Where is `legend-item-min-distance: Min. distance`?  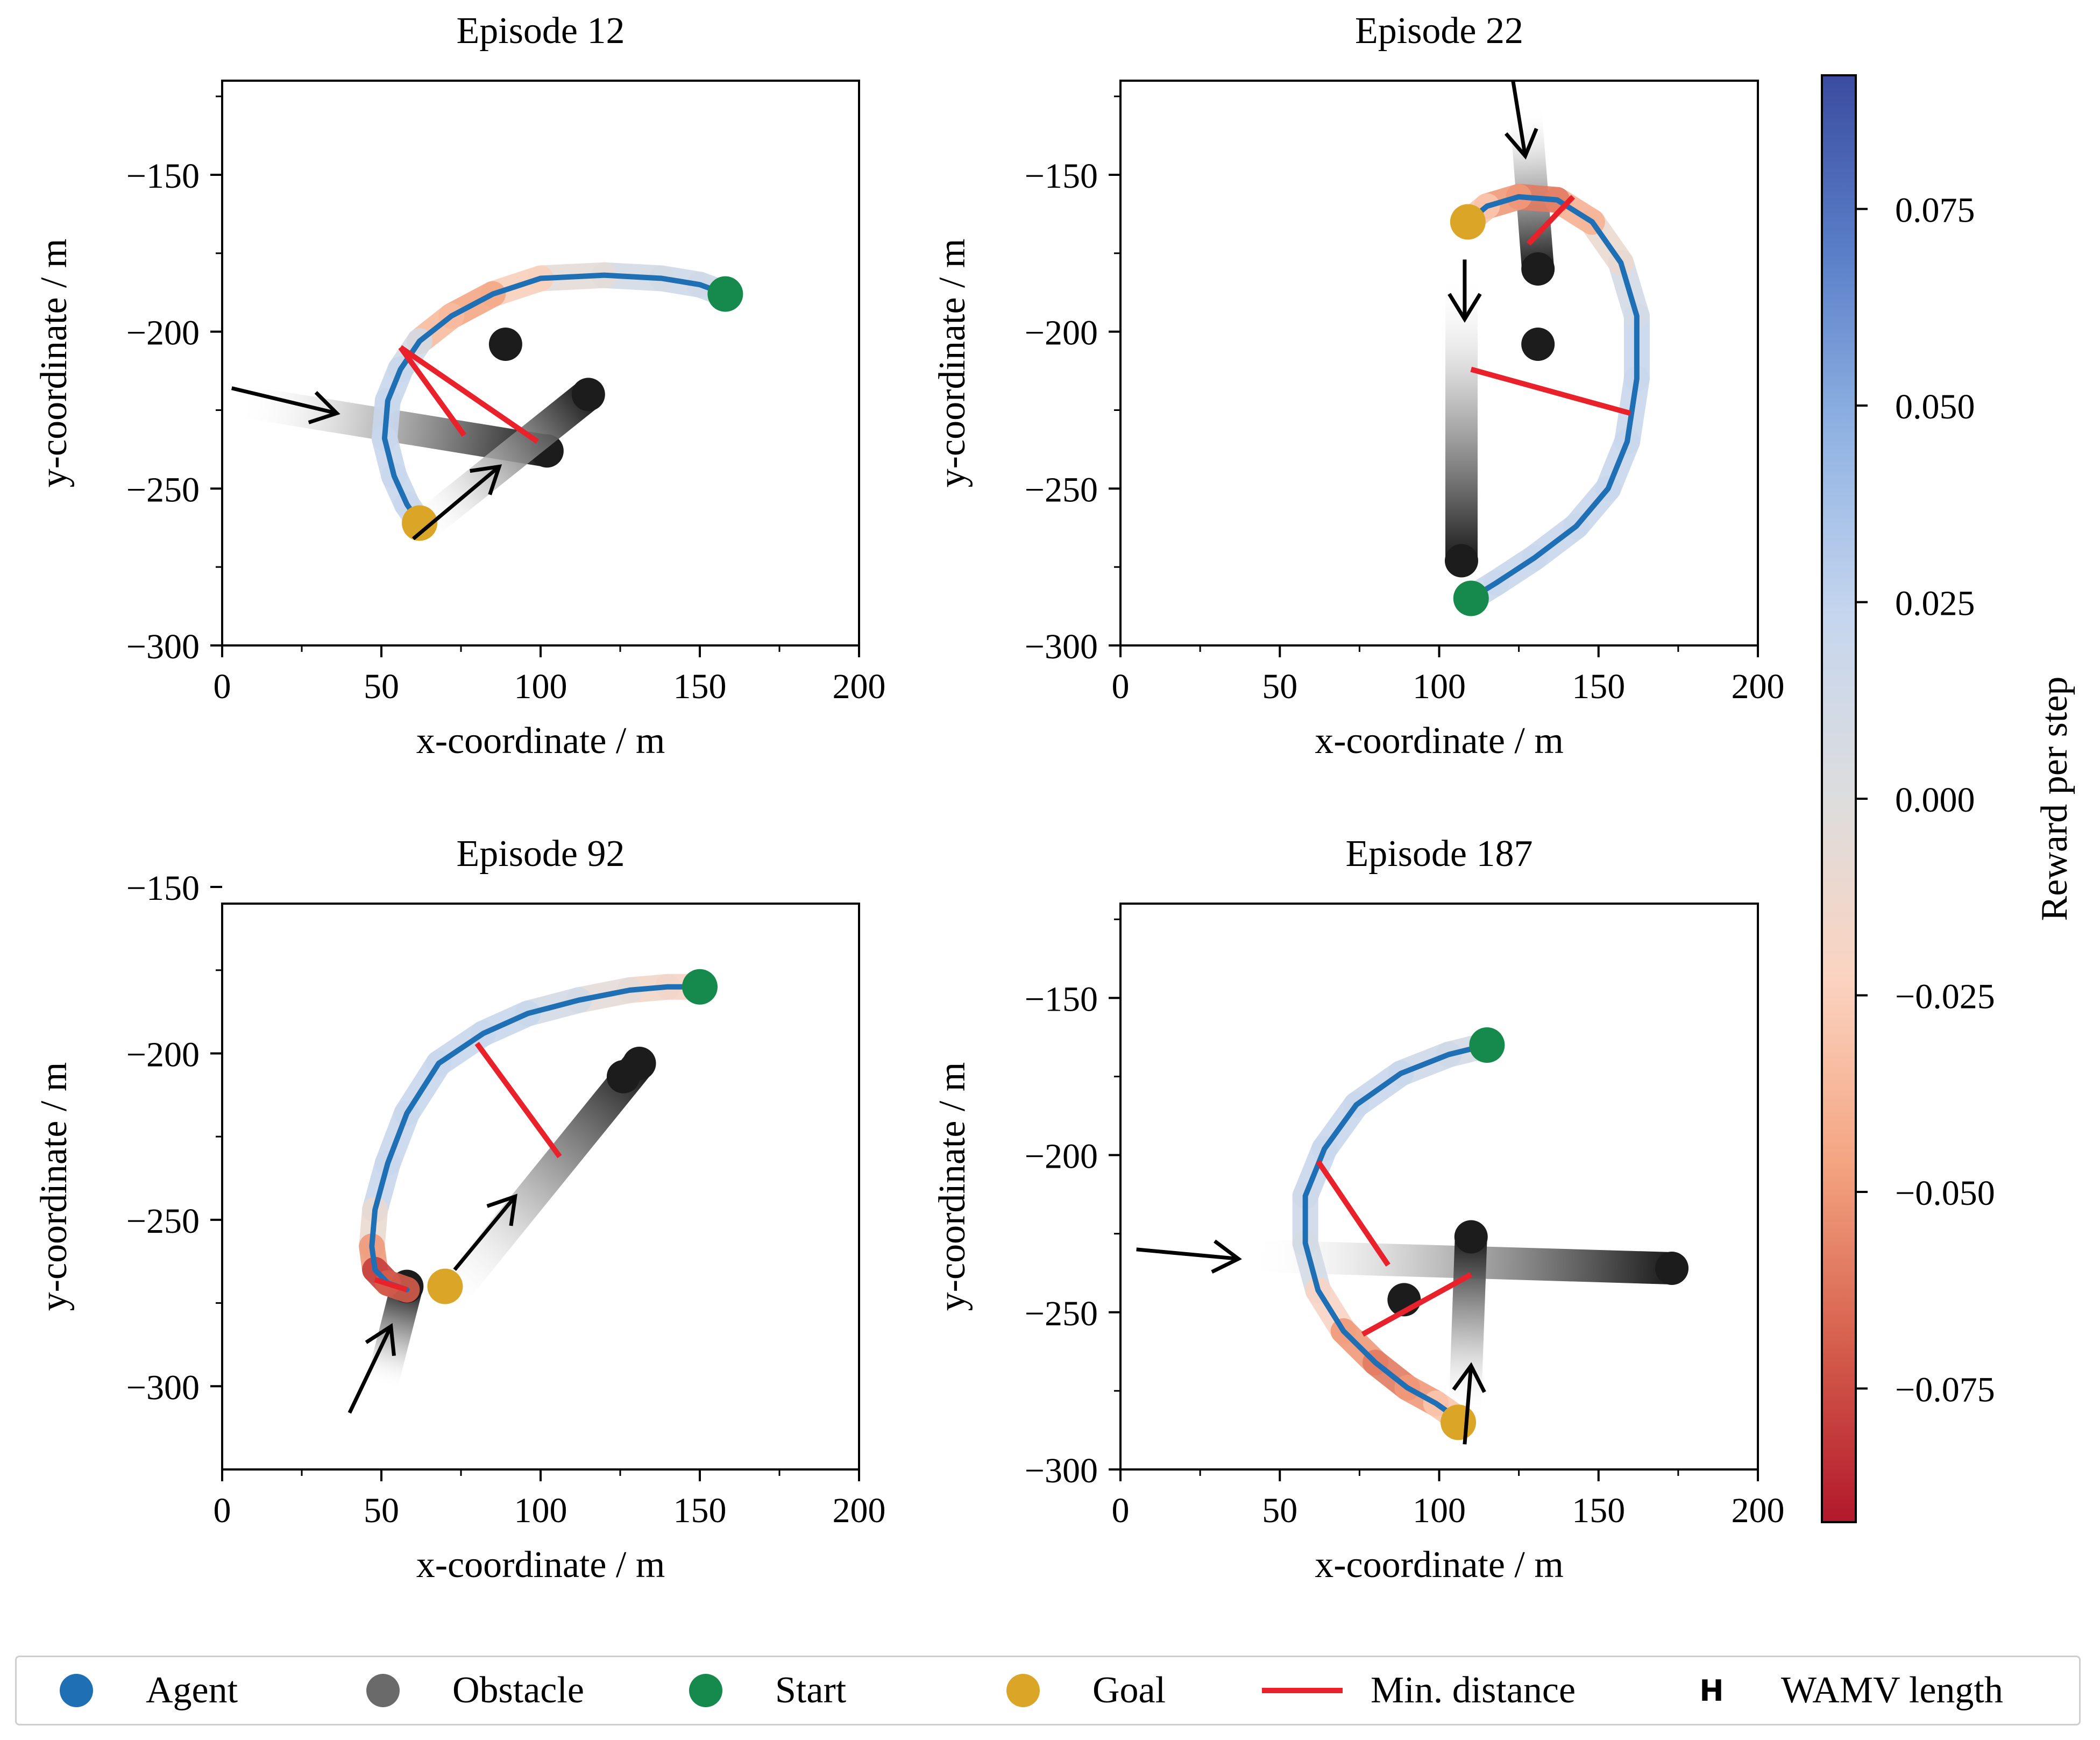 legend-item-min-distance: Min. distance is located at coordinates (1419, 1691).